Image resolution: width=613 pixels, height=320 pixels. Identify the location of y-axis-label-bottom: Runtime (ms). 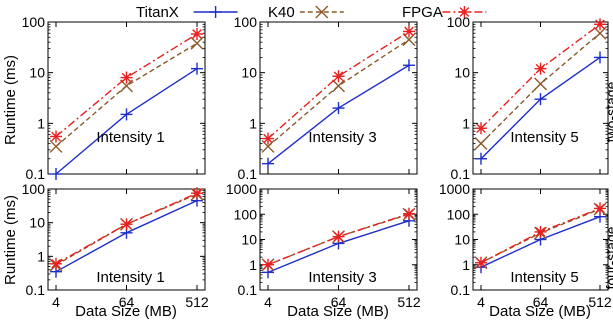
(10, 240).